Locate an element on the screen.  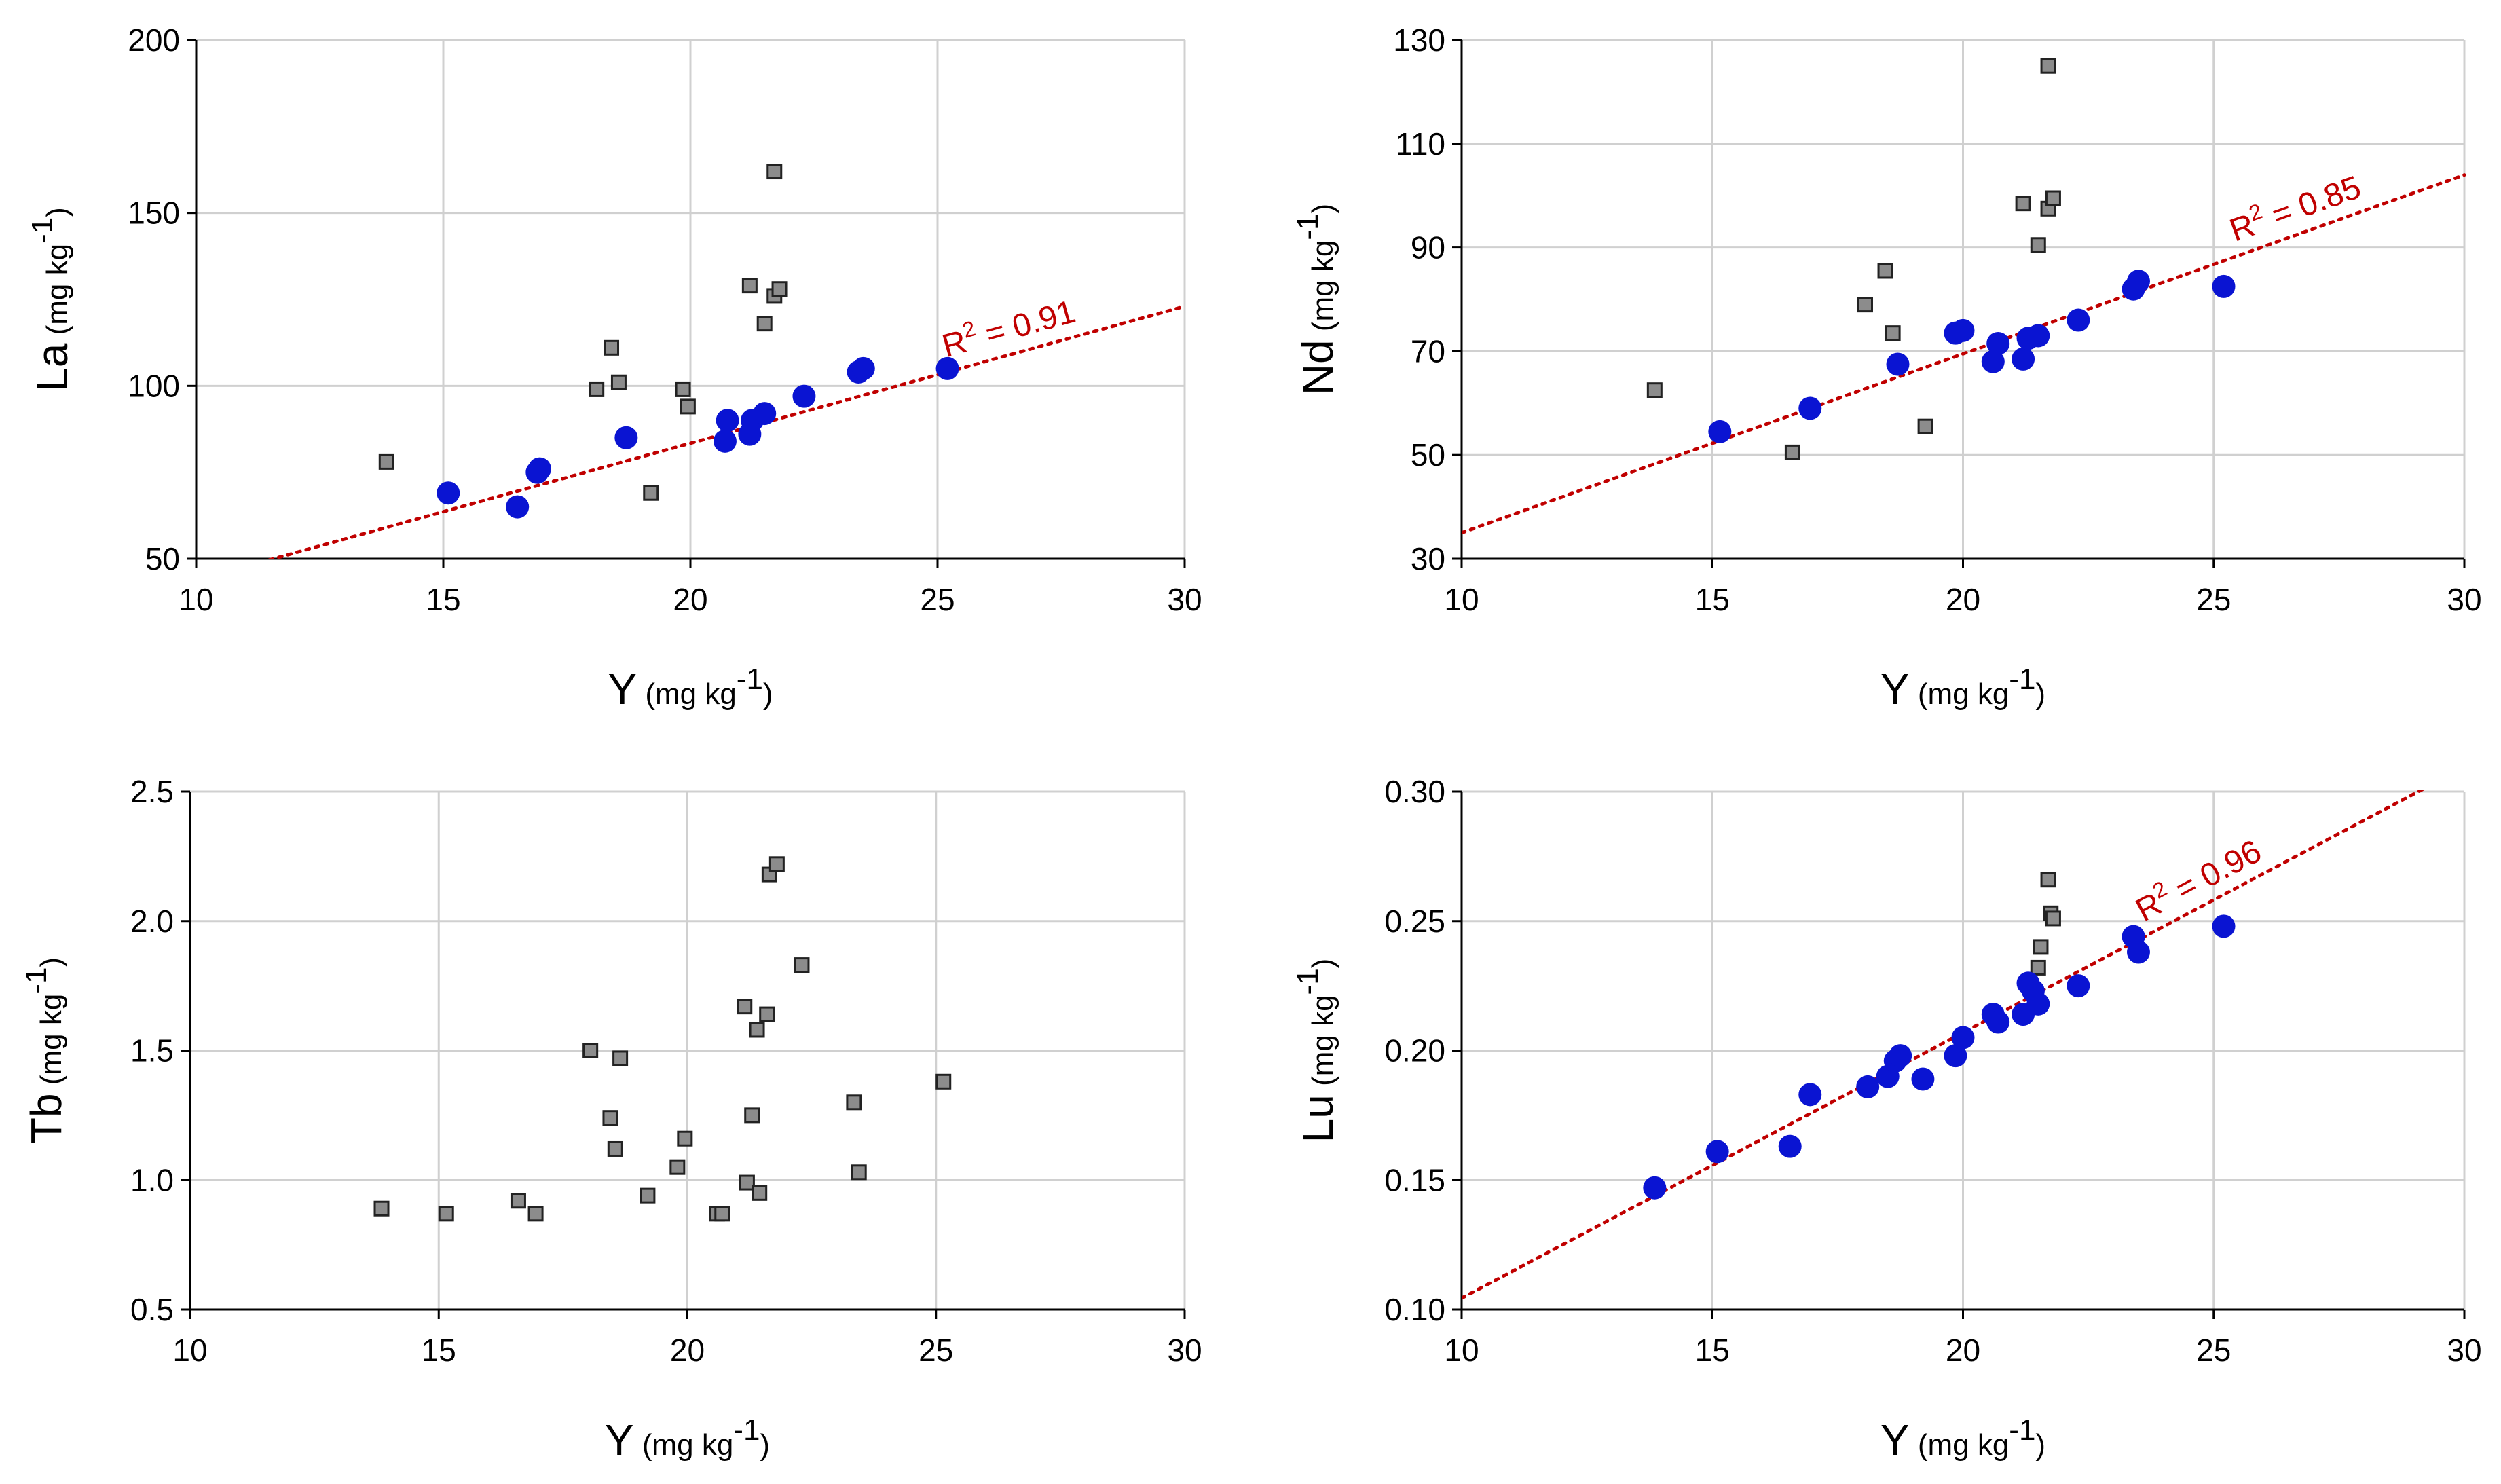
y-tick-label: 0.5 is located at coordinates (152, 1309).